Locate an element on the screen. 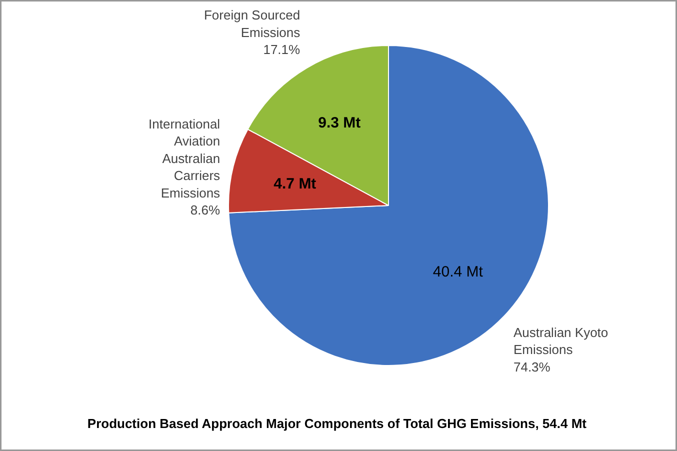  slice-label: International Aviation Australian Carriers Emissions 8.6% is located at coordinates (184, 167).